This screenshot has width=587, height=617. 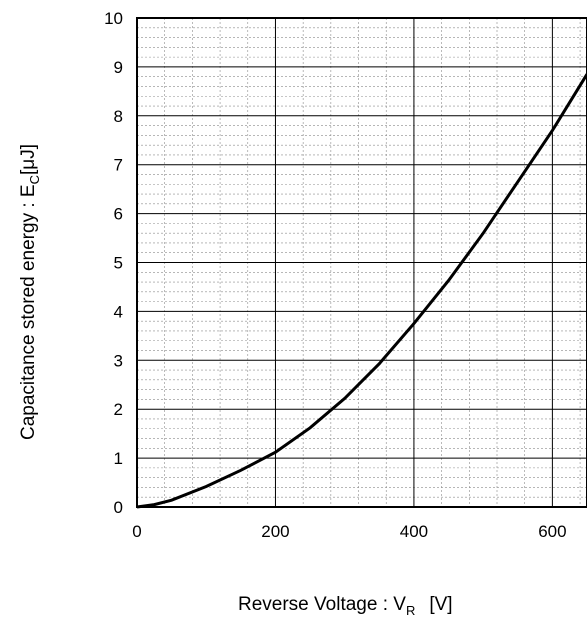 I want to click on x-tick-label: 400, so click(x=414, y=531).